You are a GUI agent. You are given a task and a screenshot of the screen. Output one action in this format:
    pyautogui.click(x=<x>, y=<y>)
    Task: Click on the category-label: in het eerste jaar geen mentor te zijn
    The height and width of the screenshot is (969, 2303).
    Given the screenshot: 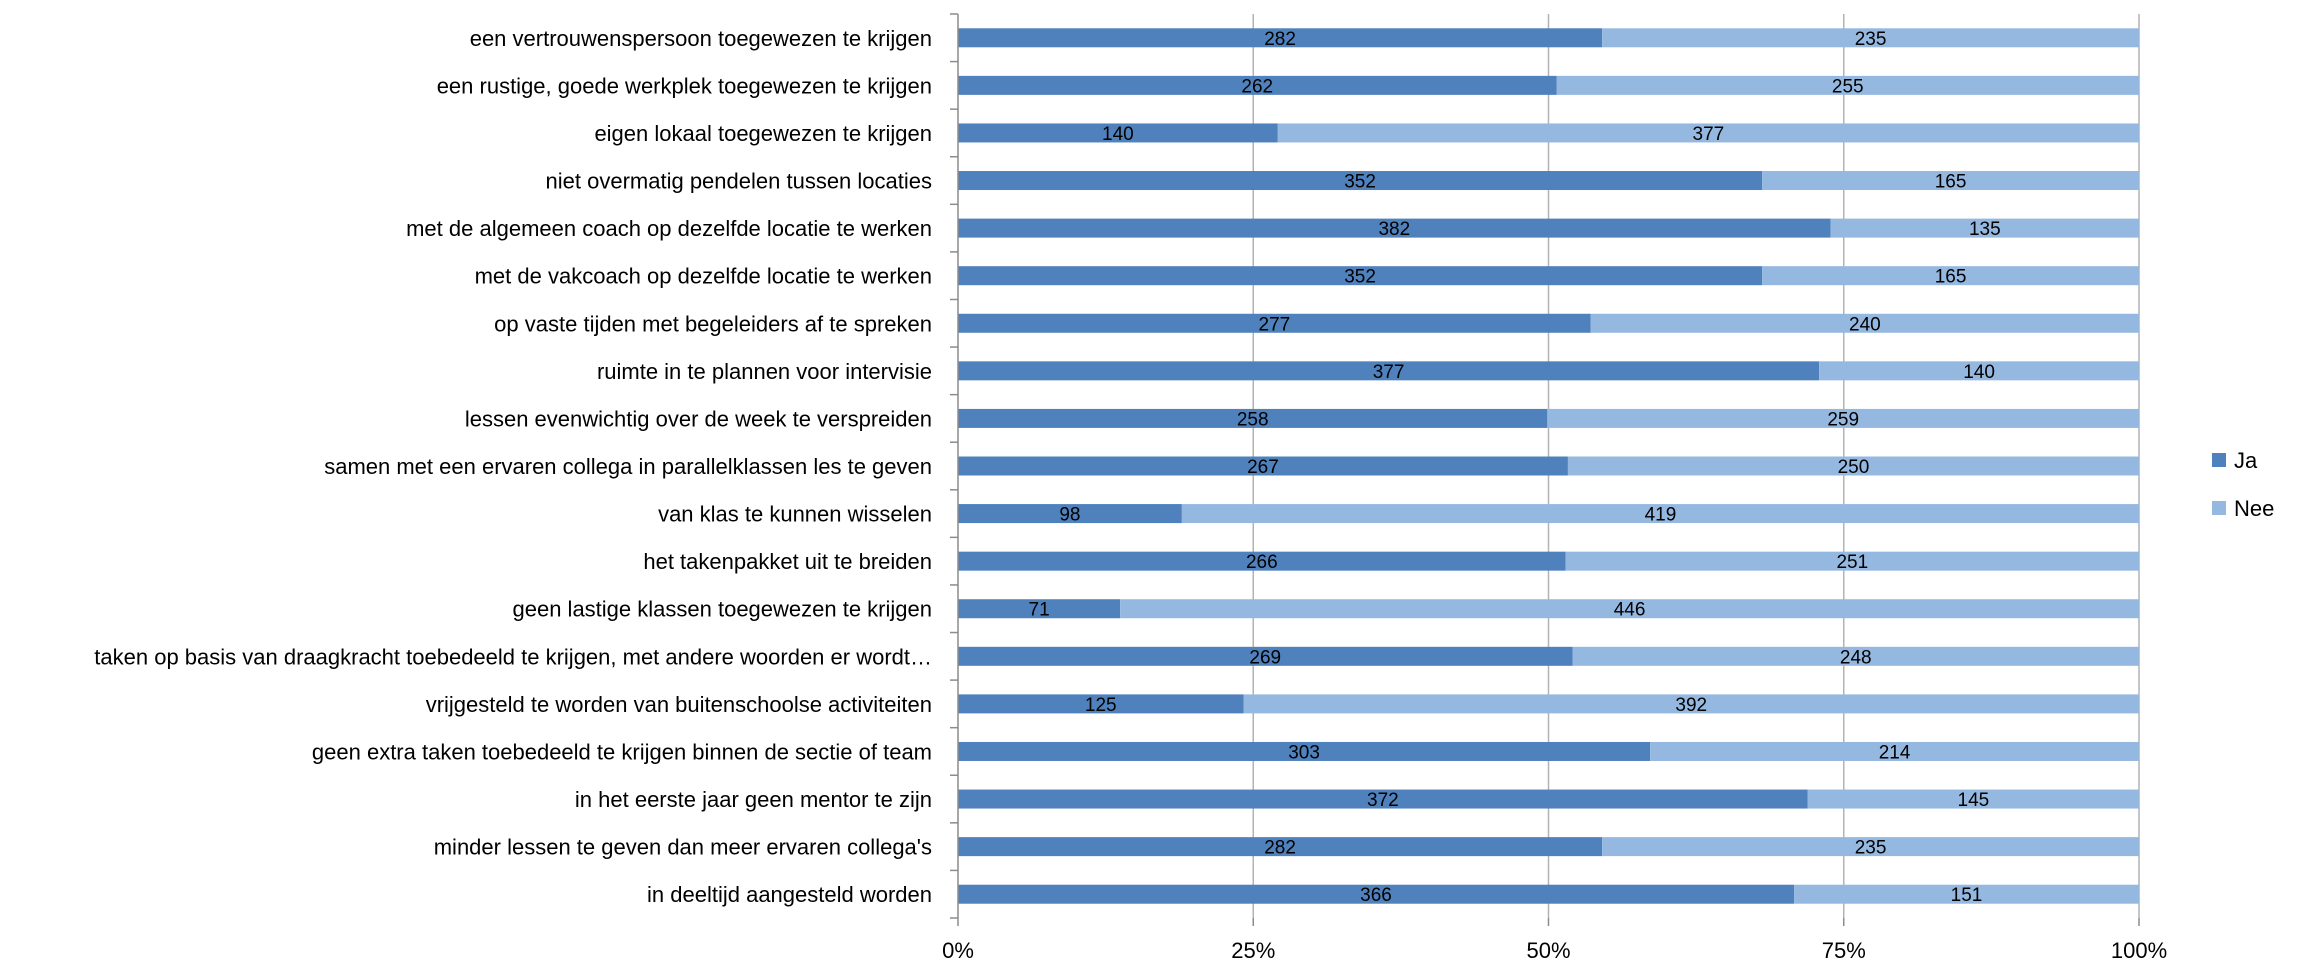 What is the action you would take?
    pyautogui.click(x=753, y=799)
    